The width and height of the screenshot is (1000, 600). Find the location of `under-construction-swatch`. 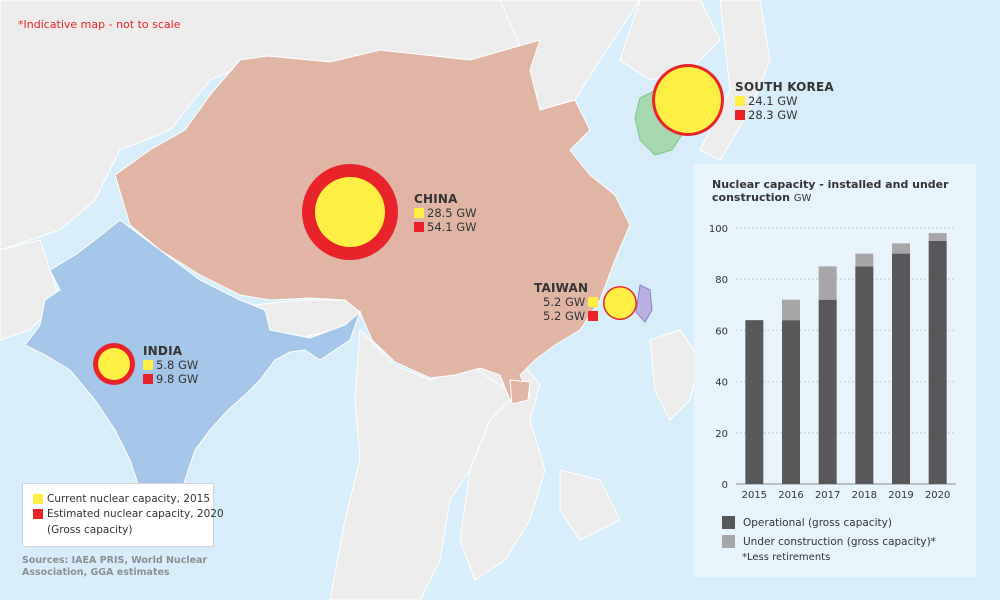

under-construction-swatch is located at coordinates (728, 541).